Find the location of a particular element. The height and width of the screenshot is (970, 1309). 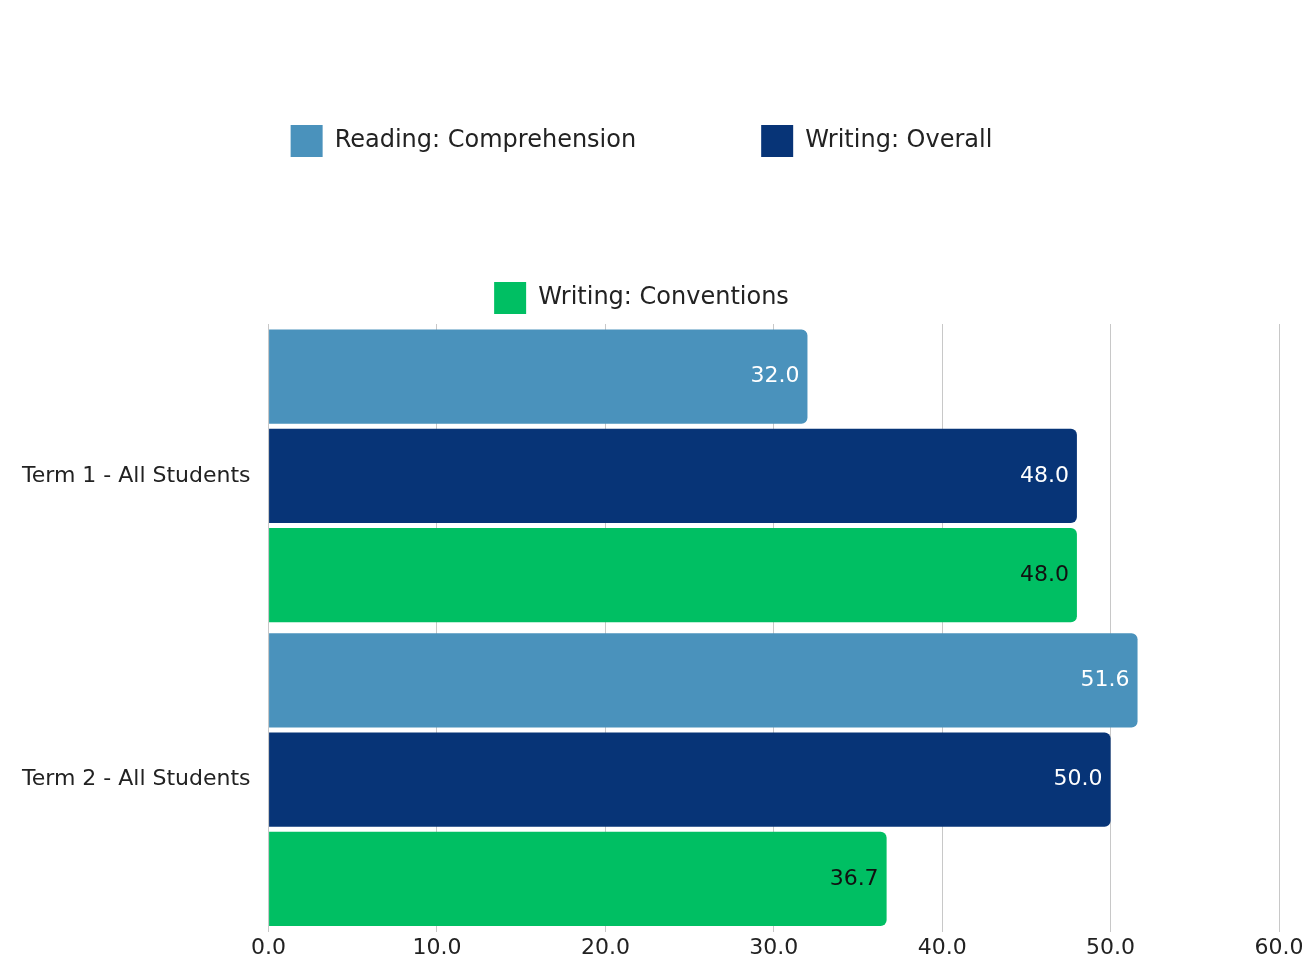

legend-label: Writing: Conventions is located at coordinates (663, 296).